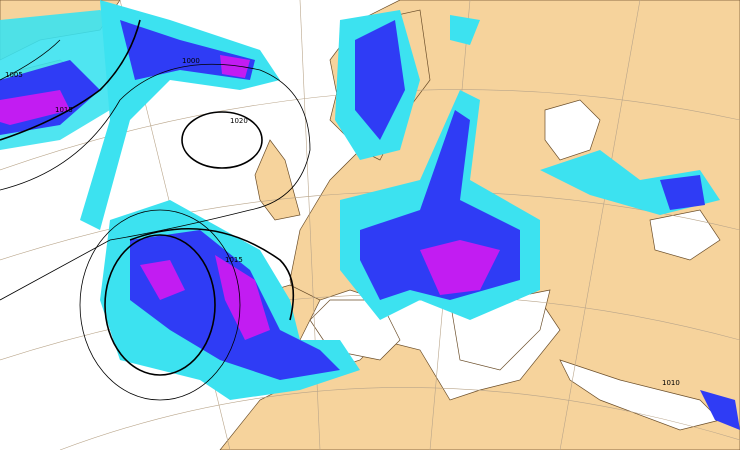  I want to click on isobar-label: 1005, so click(14, 75).